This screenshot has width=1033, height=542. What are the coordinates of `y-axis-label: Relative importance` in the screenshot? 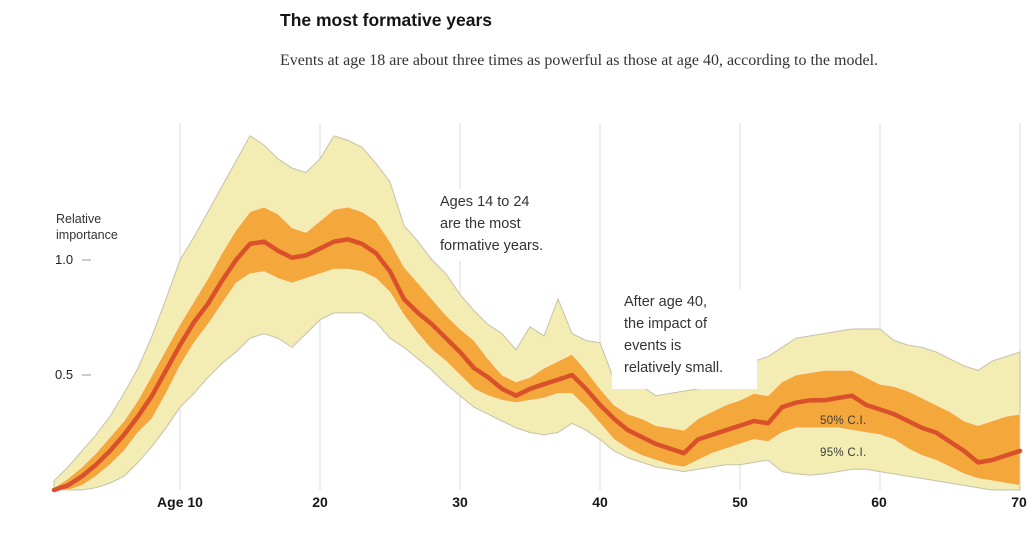 It's located at (87, 227).